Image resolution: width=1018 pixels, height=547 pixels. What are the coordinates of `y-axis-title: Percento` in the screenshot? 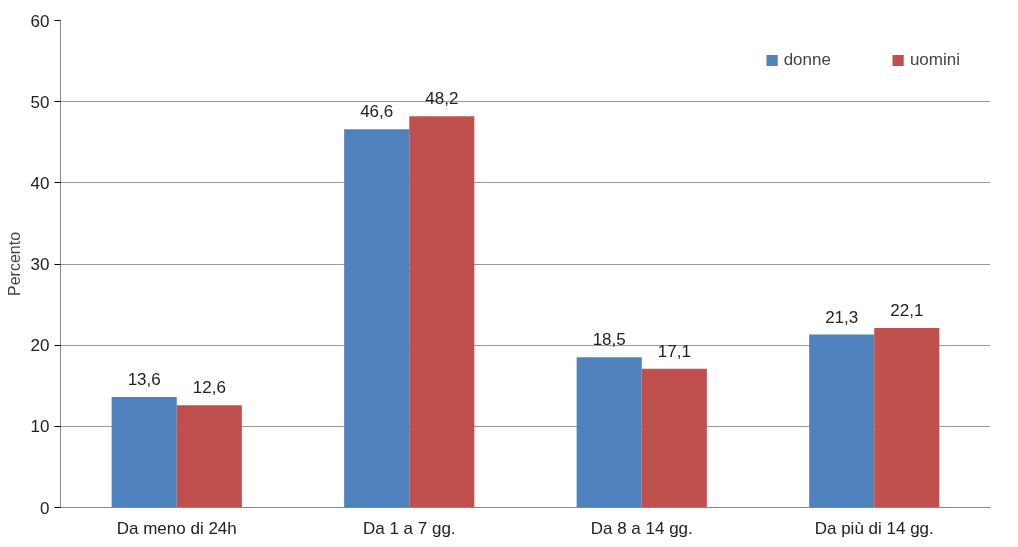 It's located at (14, 264).